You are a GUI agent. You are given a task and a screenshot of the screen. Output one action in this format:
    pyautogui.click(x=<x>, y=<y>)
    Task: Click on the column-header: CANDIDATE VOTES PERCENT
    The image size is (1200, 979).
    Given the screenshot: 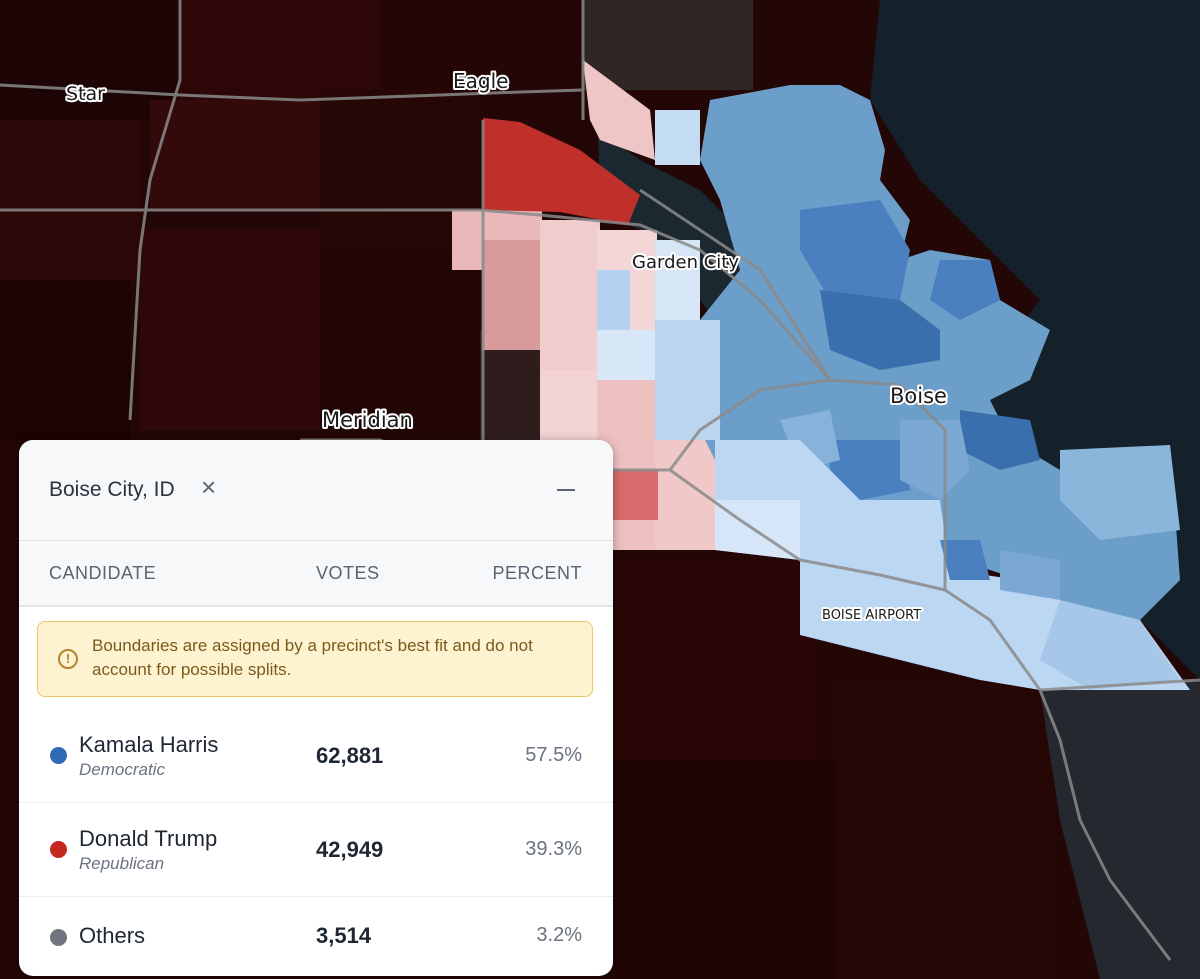 What is the action you would take?
    pyautogui.click(x=316, y=574)
    